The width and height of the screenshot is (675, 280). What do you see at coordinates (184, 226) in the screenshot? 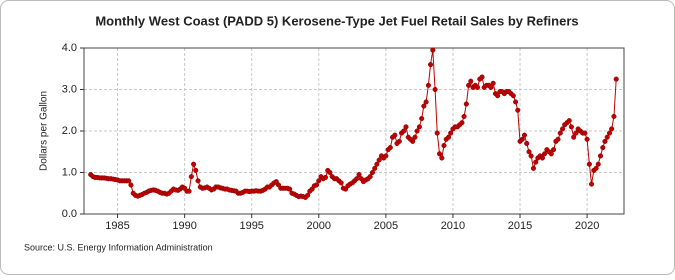
I see `x-tick-label: 1990` at bounding box center [184, 226].